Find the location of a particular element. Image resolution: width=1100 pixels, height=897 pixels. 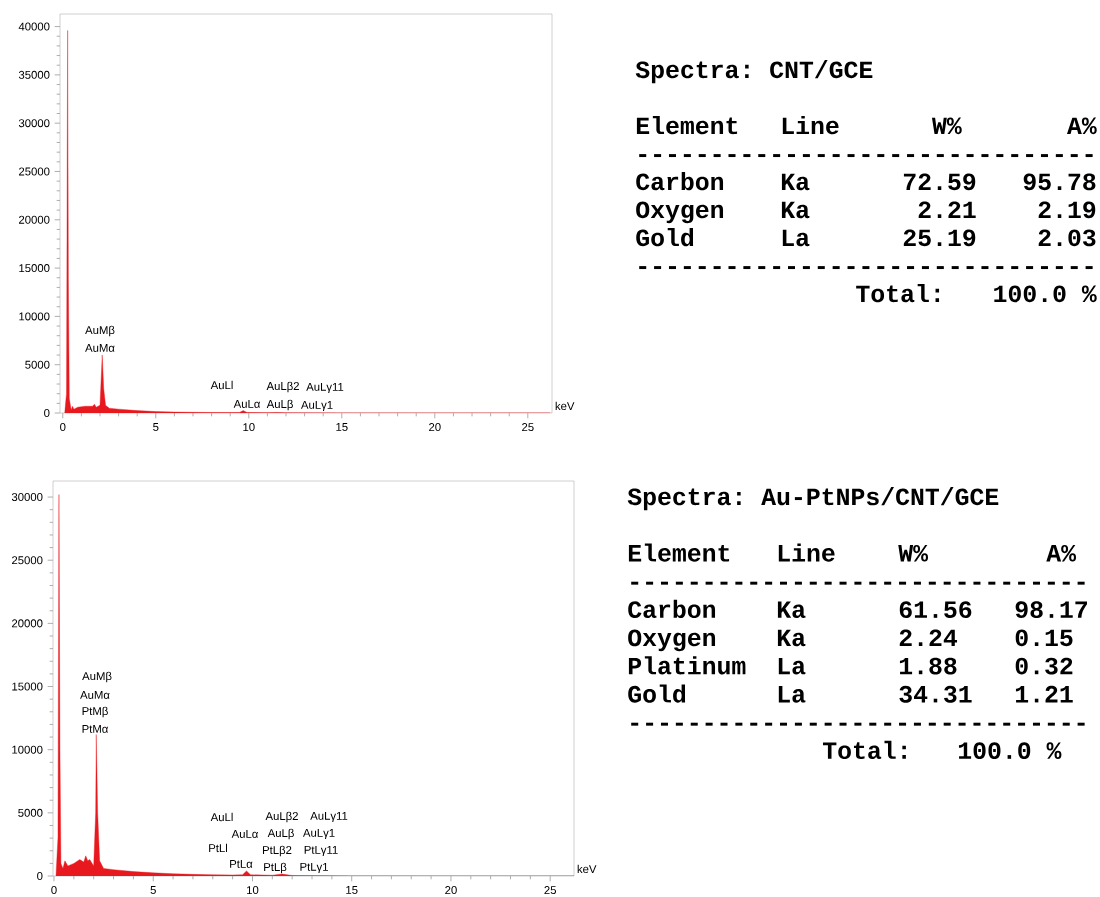

annotation: PtLγ1 is located at coordinates (314, 868).